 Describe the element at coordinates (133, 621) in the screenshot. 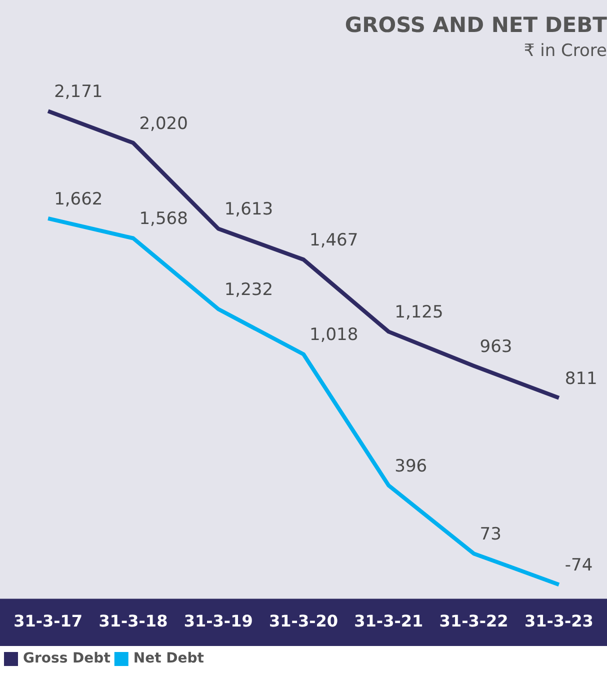

I see `x-tick-label: 31-3-18` at that location.